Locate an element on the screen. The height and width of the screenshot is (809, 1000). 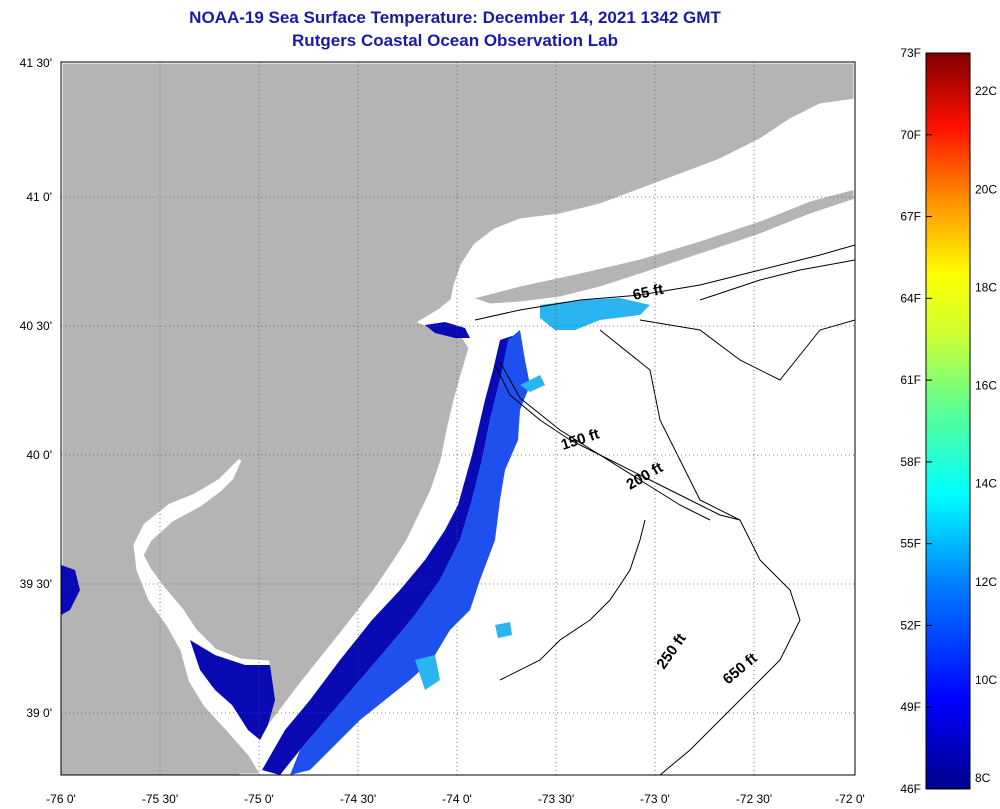
lon-label: -74 30' is located at coordinates (358, 799).